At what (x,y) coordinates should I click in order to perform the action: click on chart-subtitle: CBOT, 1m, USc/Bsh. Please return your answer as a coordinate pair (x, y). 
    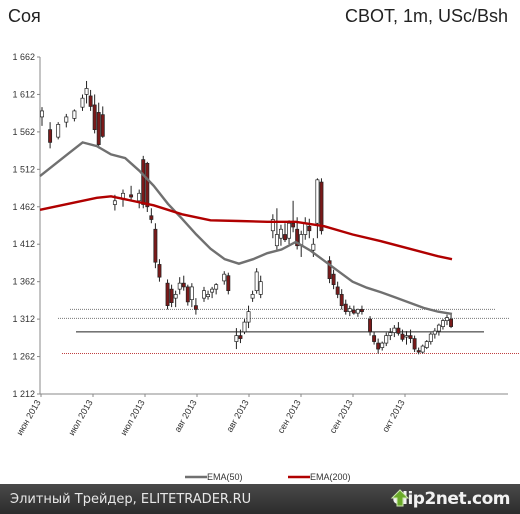
    Looking at the image, I should click on (426, 16).